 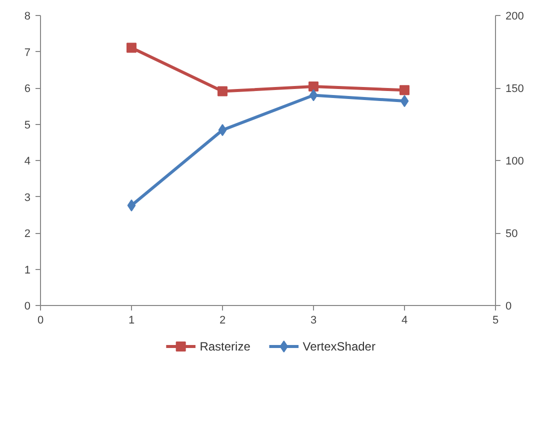 What do you see at coordinates (515, 162) in the screenshot?
I see `y2-tick-label: 100` at bounding box center [515, 162].